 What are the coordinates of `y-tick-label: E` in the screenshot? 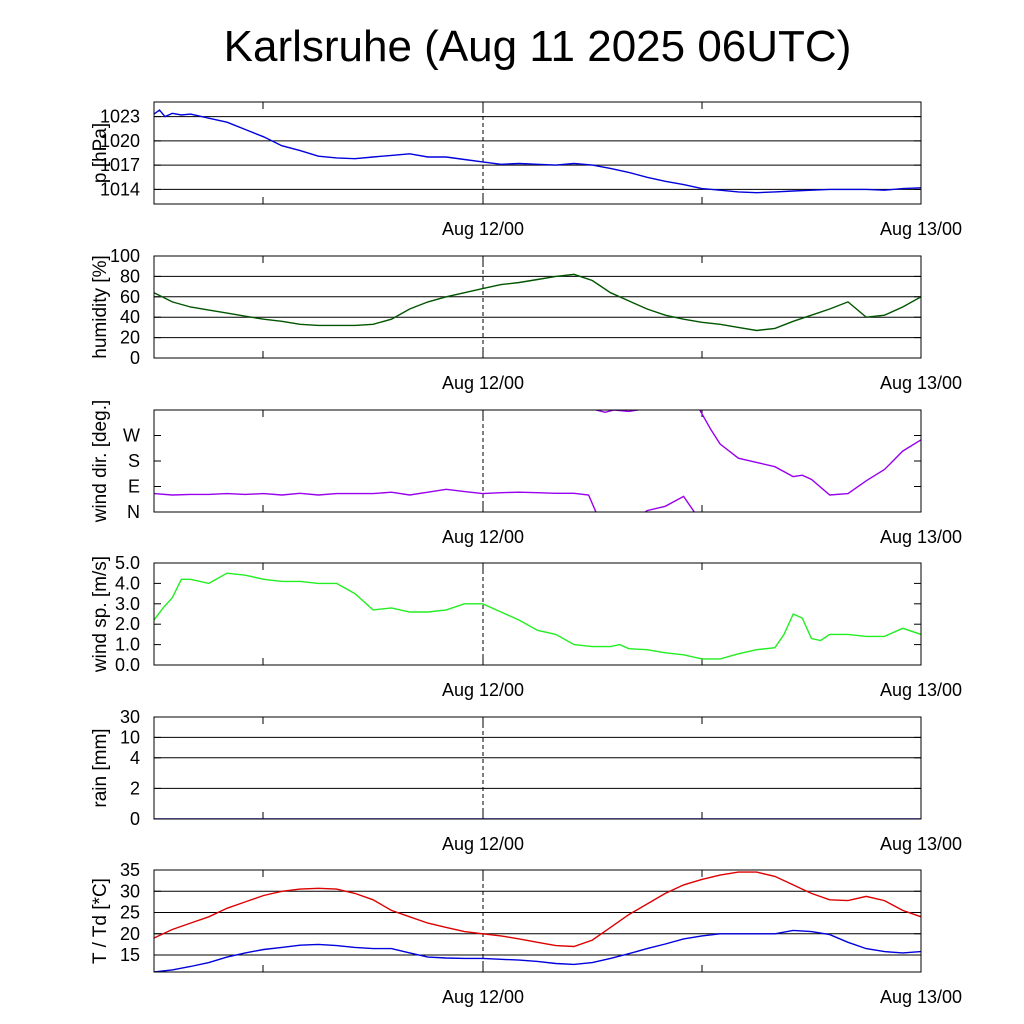 It's located at (134, 487).